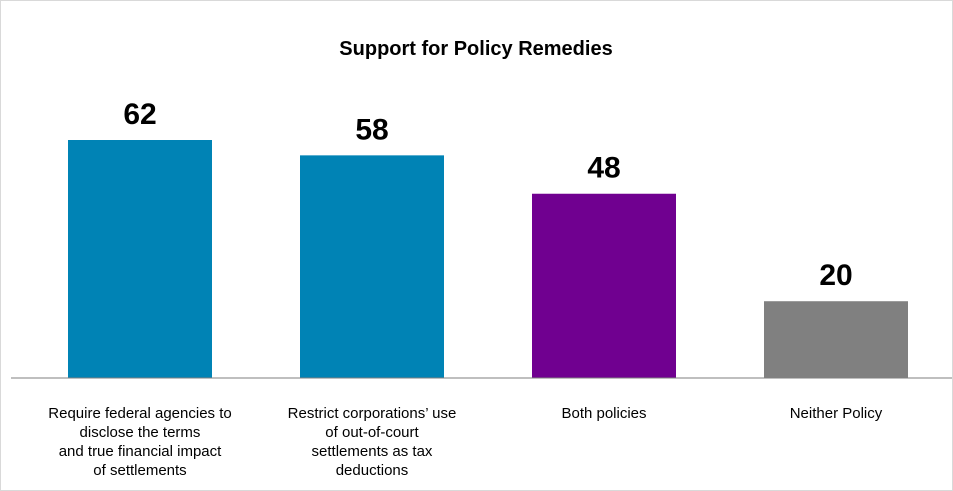 This screenshot has width=953, height=491. Describe the element at coordinates (372, 432) in the screenshot. I see `category-label-line: of out-of-court` at that location.